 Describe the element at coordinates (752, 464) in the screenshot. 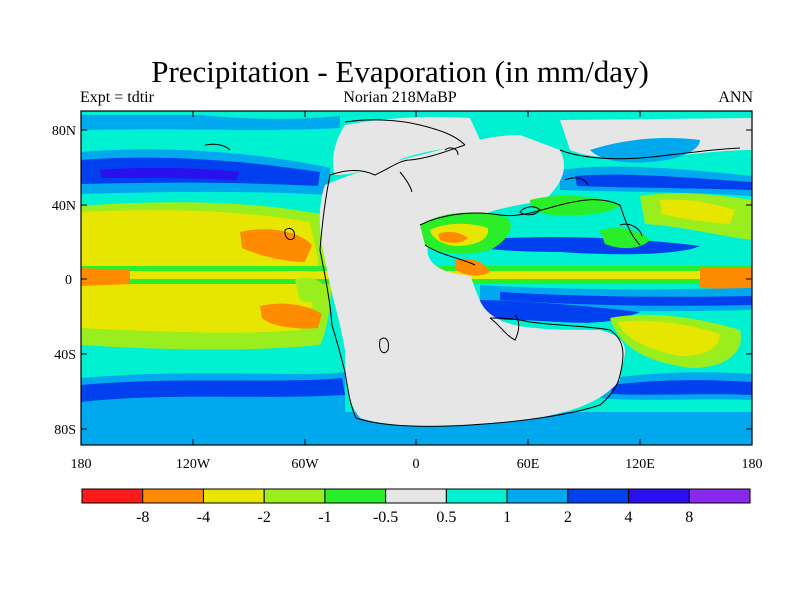

I see `lon-label-180e: 180` at that location.